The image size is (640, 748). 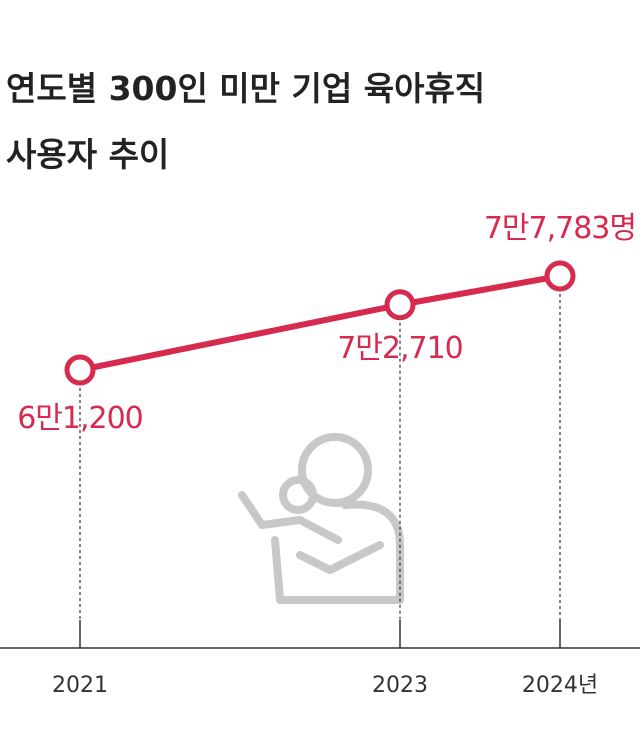 I want to click on value-label: 7만7,783명, so click(x=560, y=228).